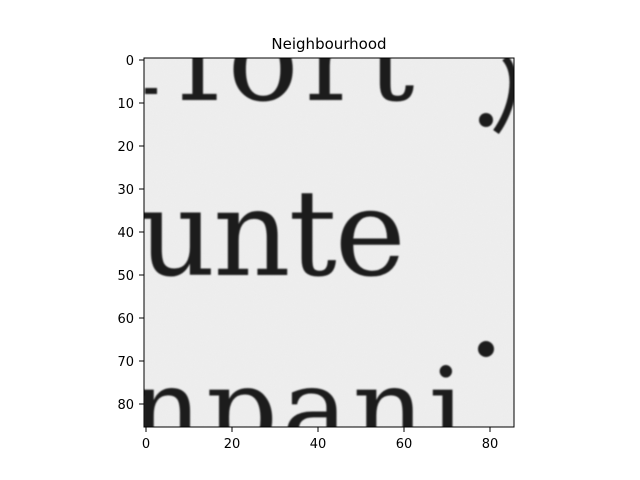  I want to click on x-tick-label: 40, so click(318, 444).